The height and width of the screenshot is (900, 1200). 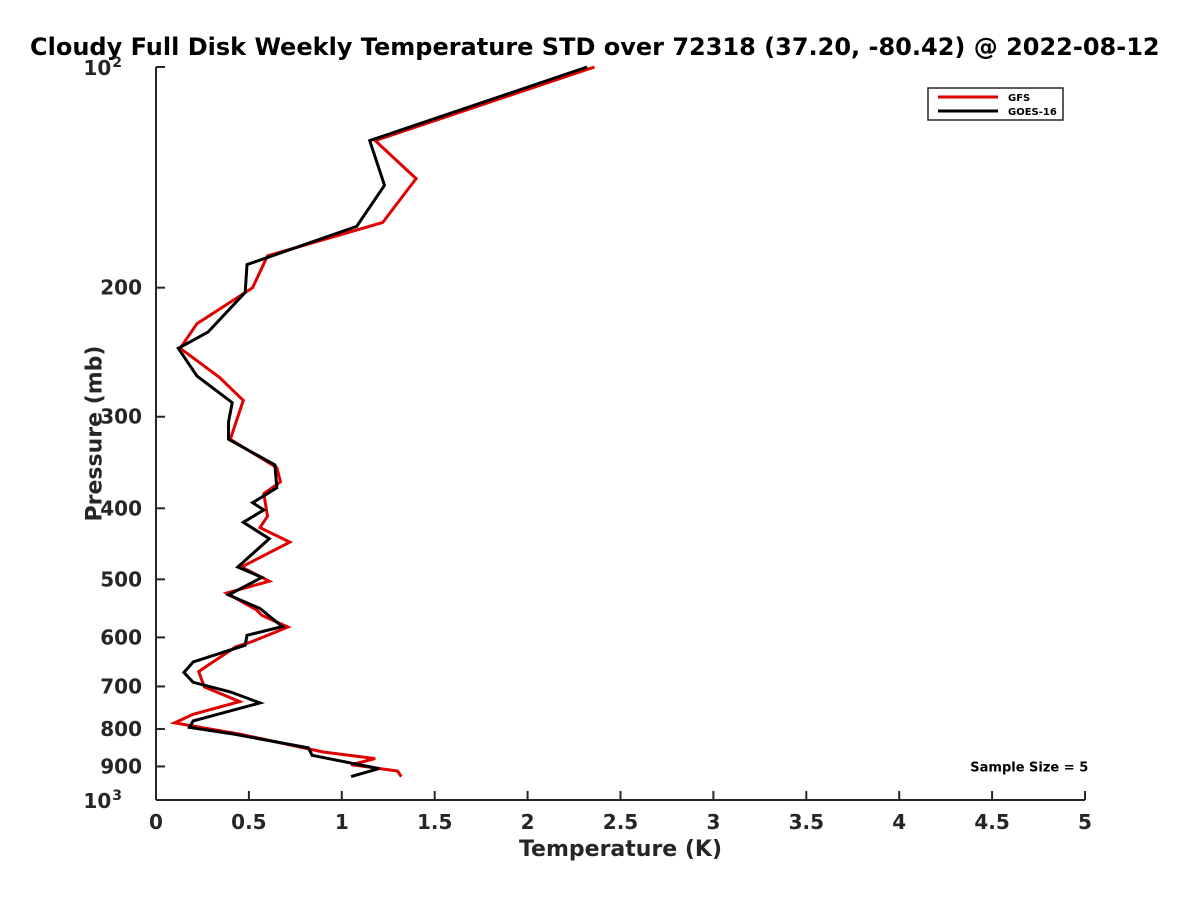 What do you see at coordinates (620, 849) in the screenshot?
I see `x-axis-label: Temperature (K)` at bounding box center [620, 849].